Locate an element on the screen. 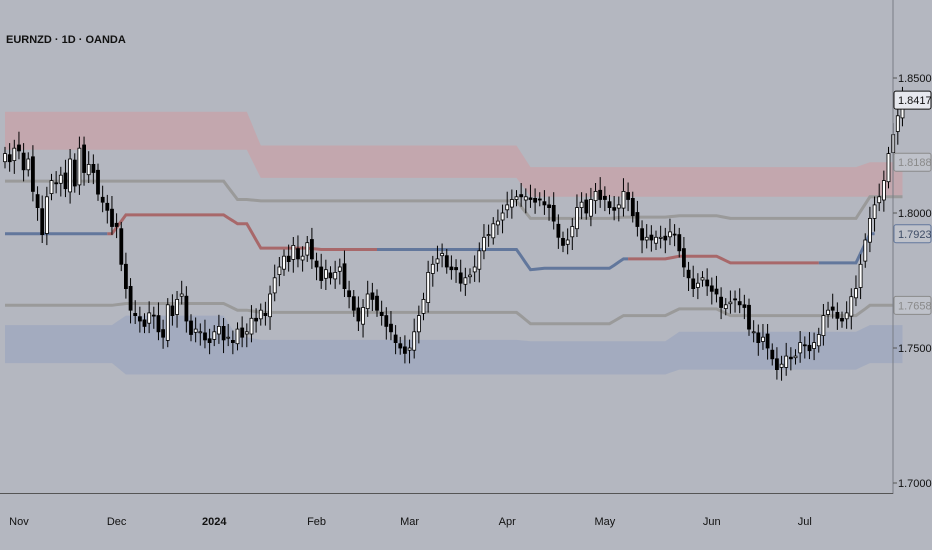  lower-band is located at coordinates (454, 345).